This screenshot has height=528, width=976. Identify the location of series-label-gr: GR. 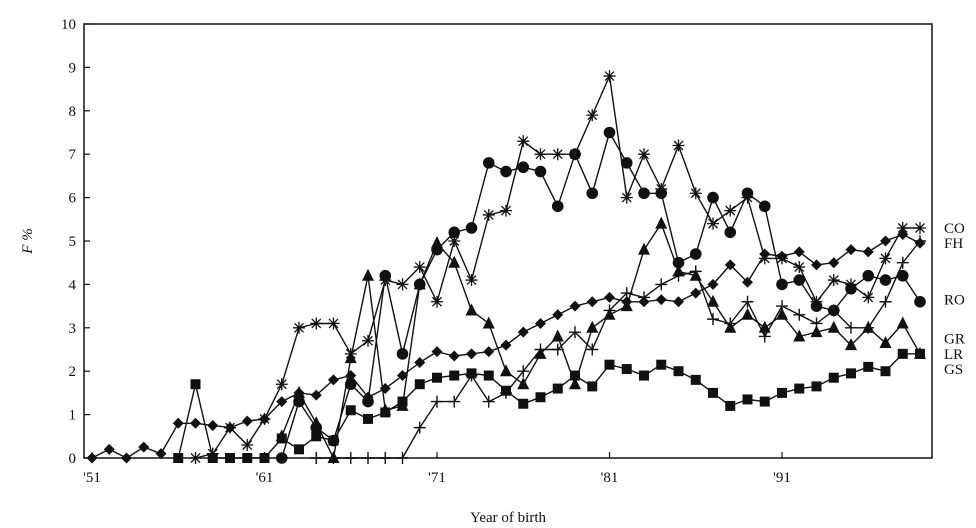
(954, 340).